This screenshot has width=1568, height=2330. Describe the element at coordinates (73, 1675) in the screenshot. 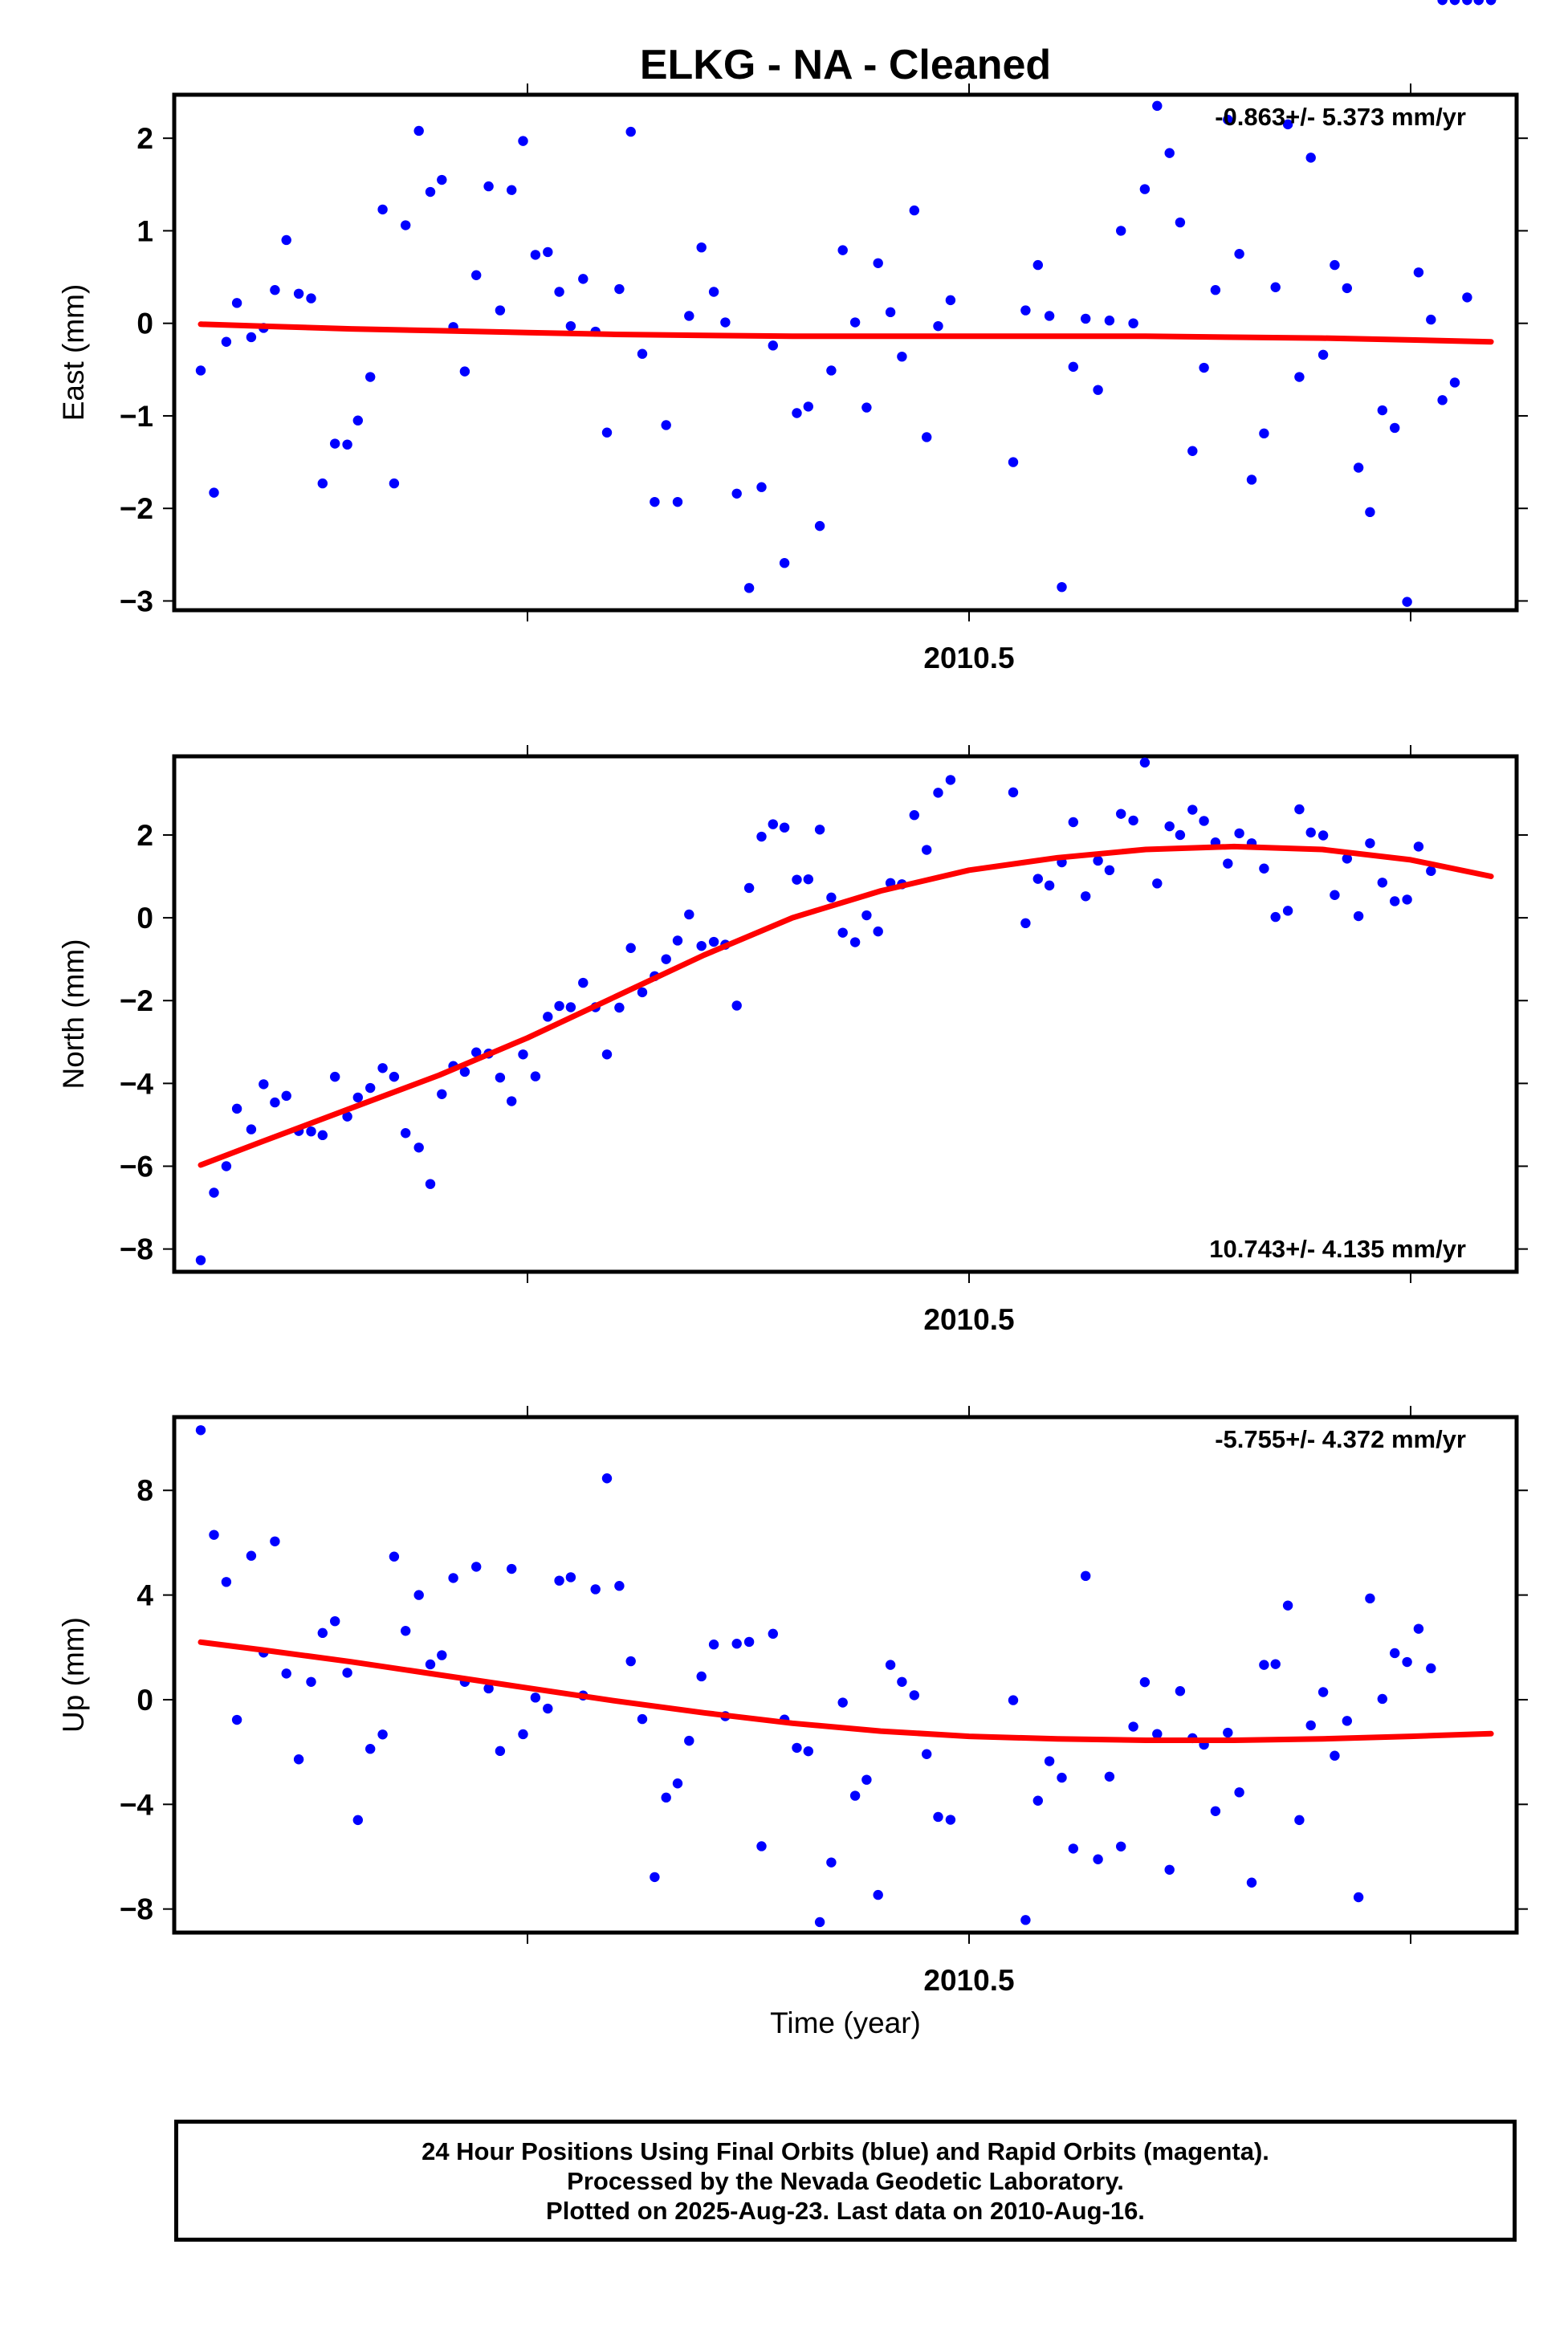

I see `up-y-axis-label: Up (mm)` at that location.